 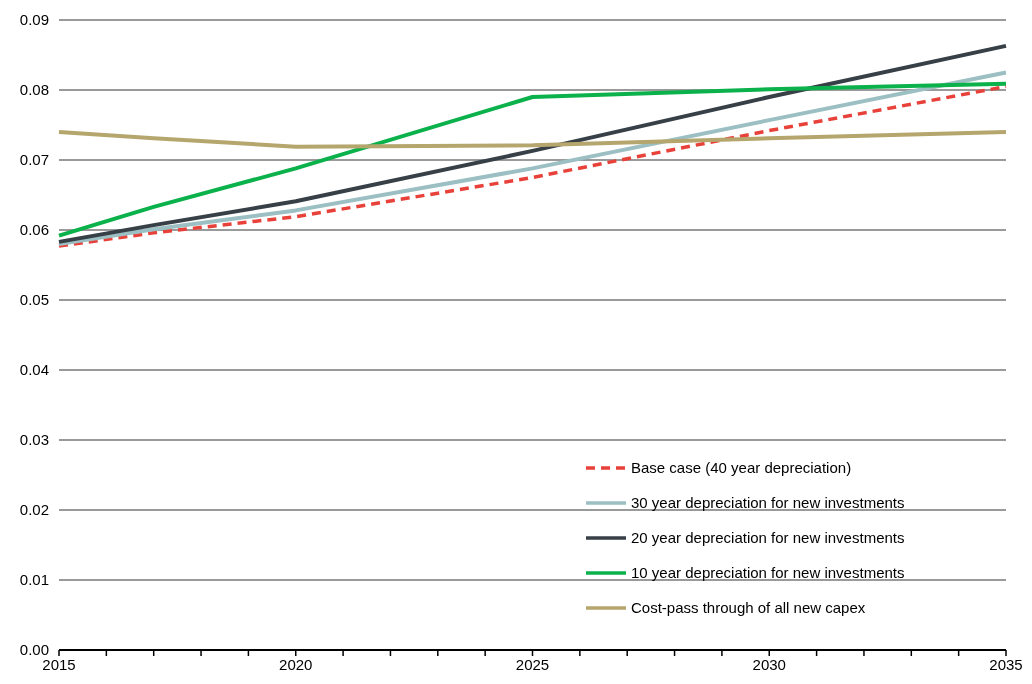 I want to click on y-tick-label: 0.09, so click(x=34, y=20).